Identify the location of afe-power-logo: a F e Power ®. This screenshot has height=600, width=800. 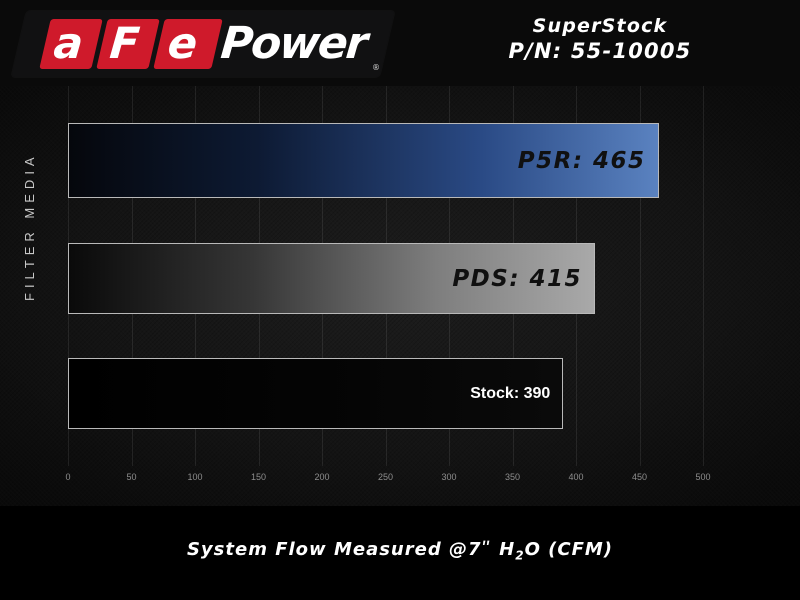
(203, 44).